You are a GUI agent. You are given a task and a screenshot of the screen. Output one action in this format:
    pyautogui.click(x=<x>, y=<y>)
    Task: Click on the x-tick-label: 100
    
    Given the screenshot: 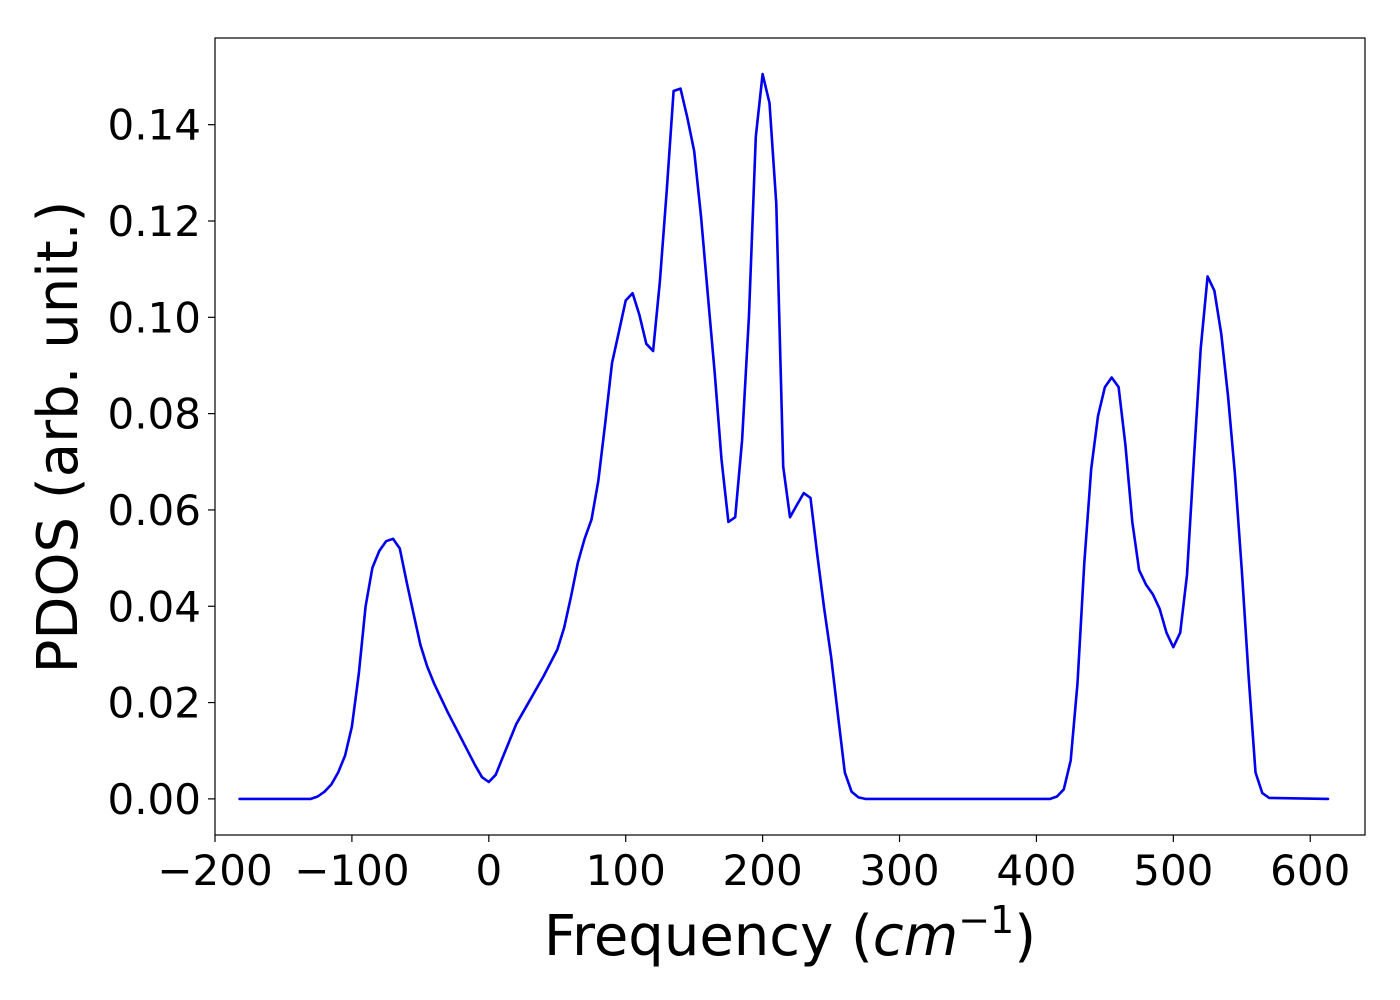 What is the action you would take?
    pyautogui.click(x=626, y=870)
    